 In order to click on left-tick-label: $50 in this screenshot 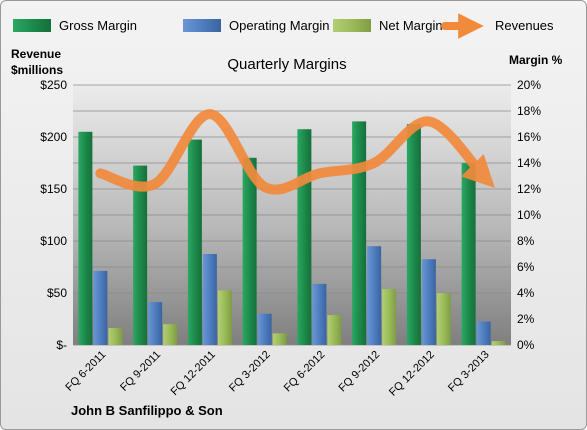, I will do `click(57, 293)`.